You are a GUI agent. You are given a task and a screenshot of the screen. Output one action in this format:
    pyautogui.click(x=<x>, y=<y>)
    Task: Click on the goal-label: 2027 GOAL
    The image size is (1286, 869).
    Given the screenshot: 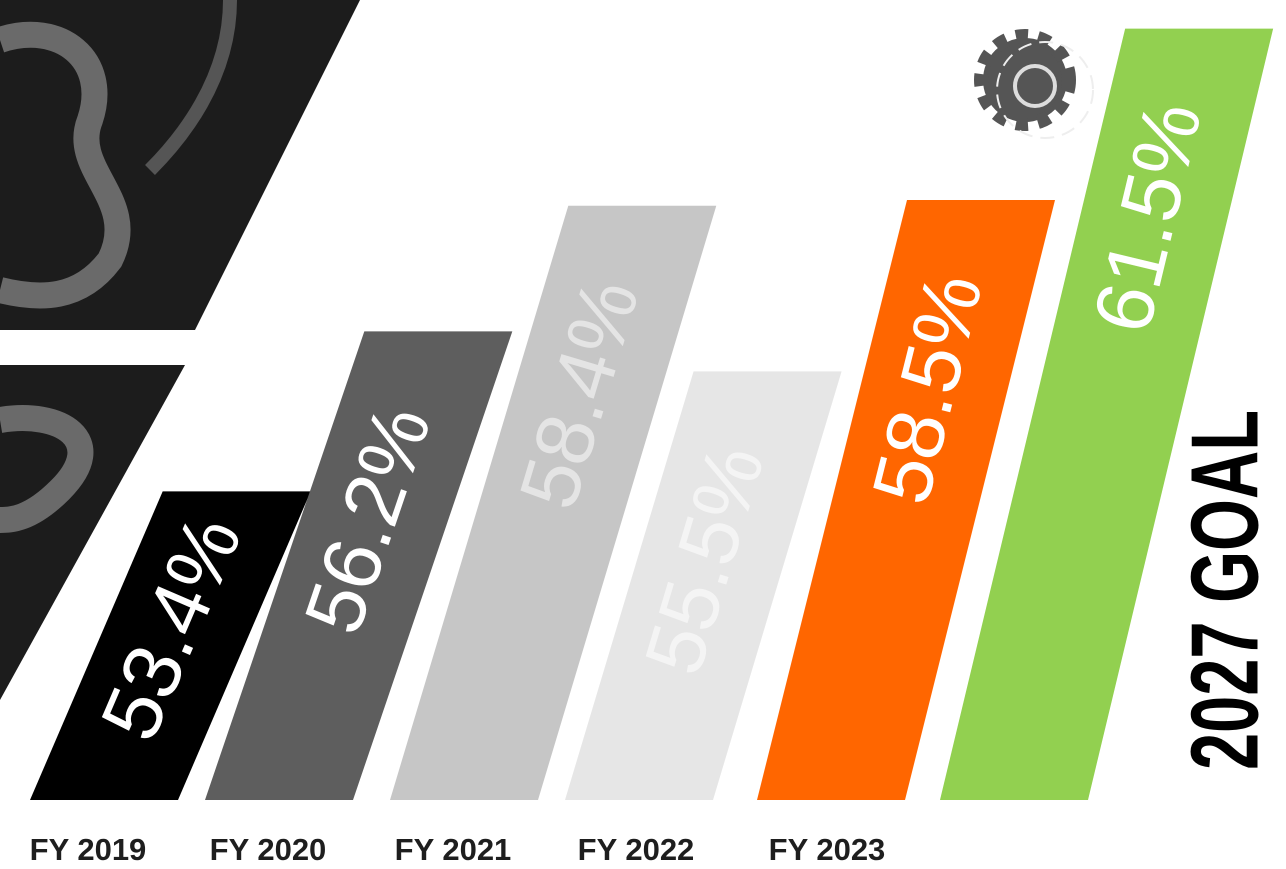 What is the action you would take?
    pyautogui.click(x=1224, y=590)
    